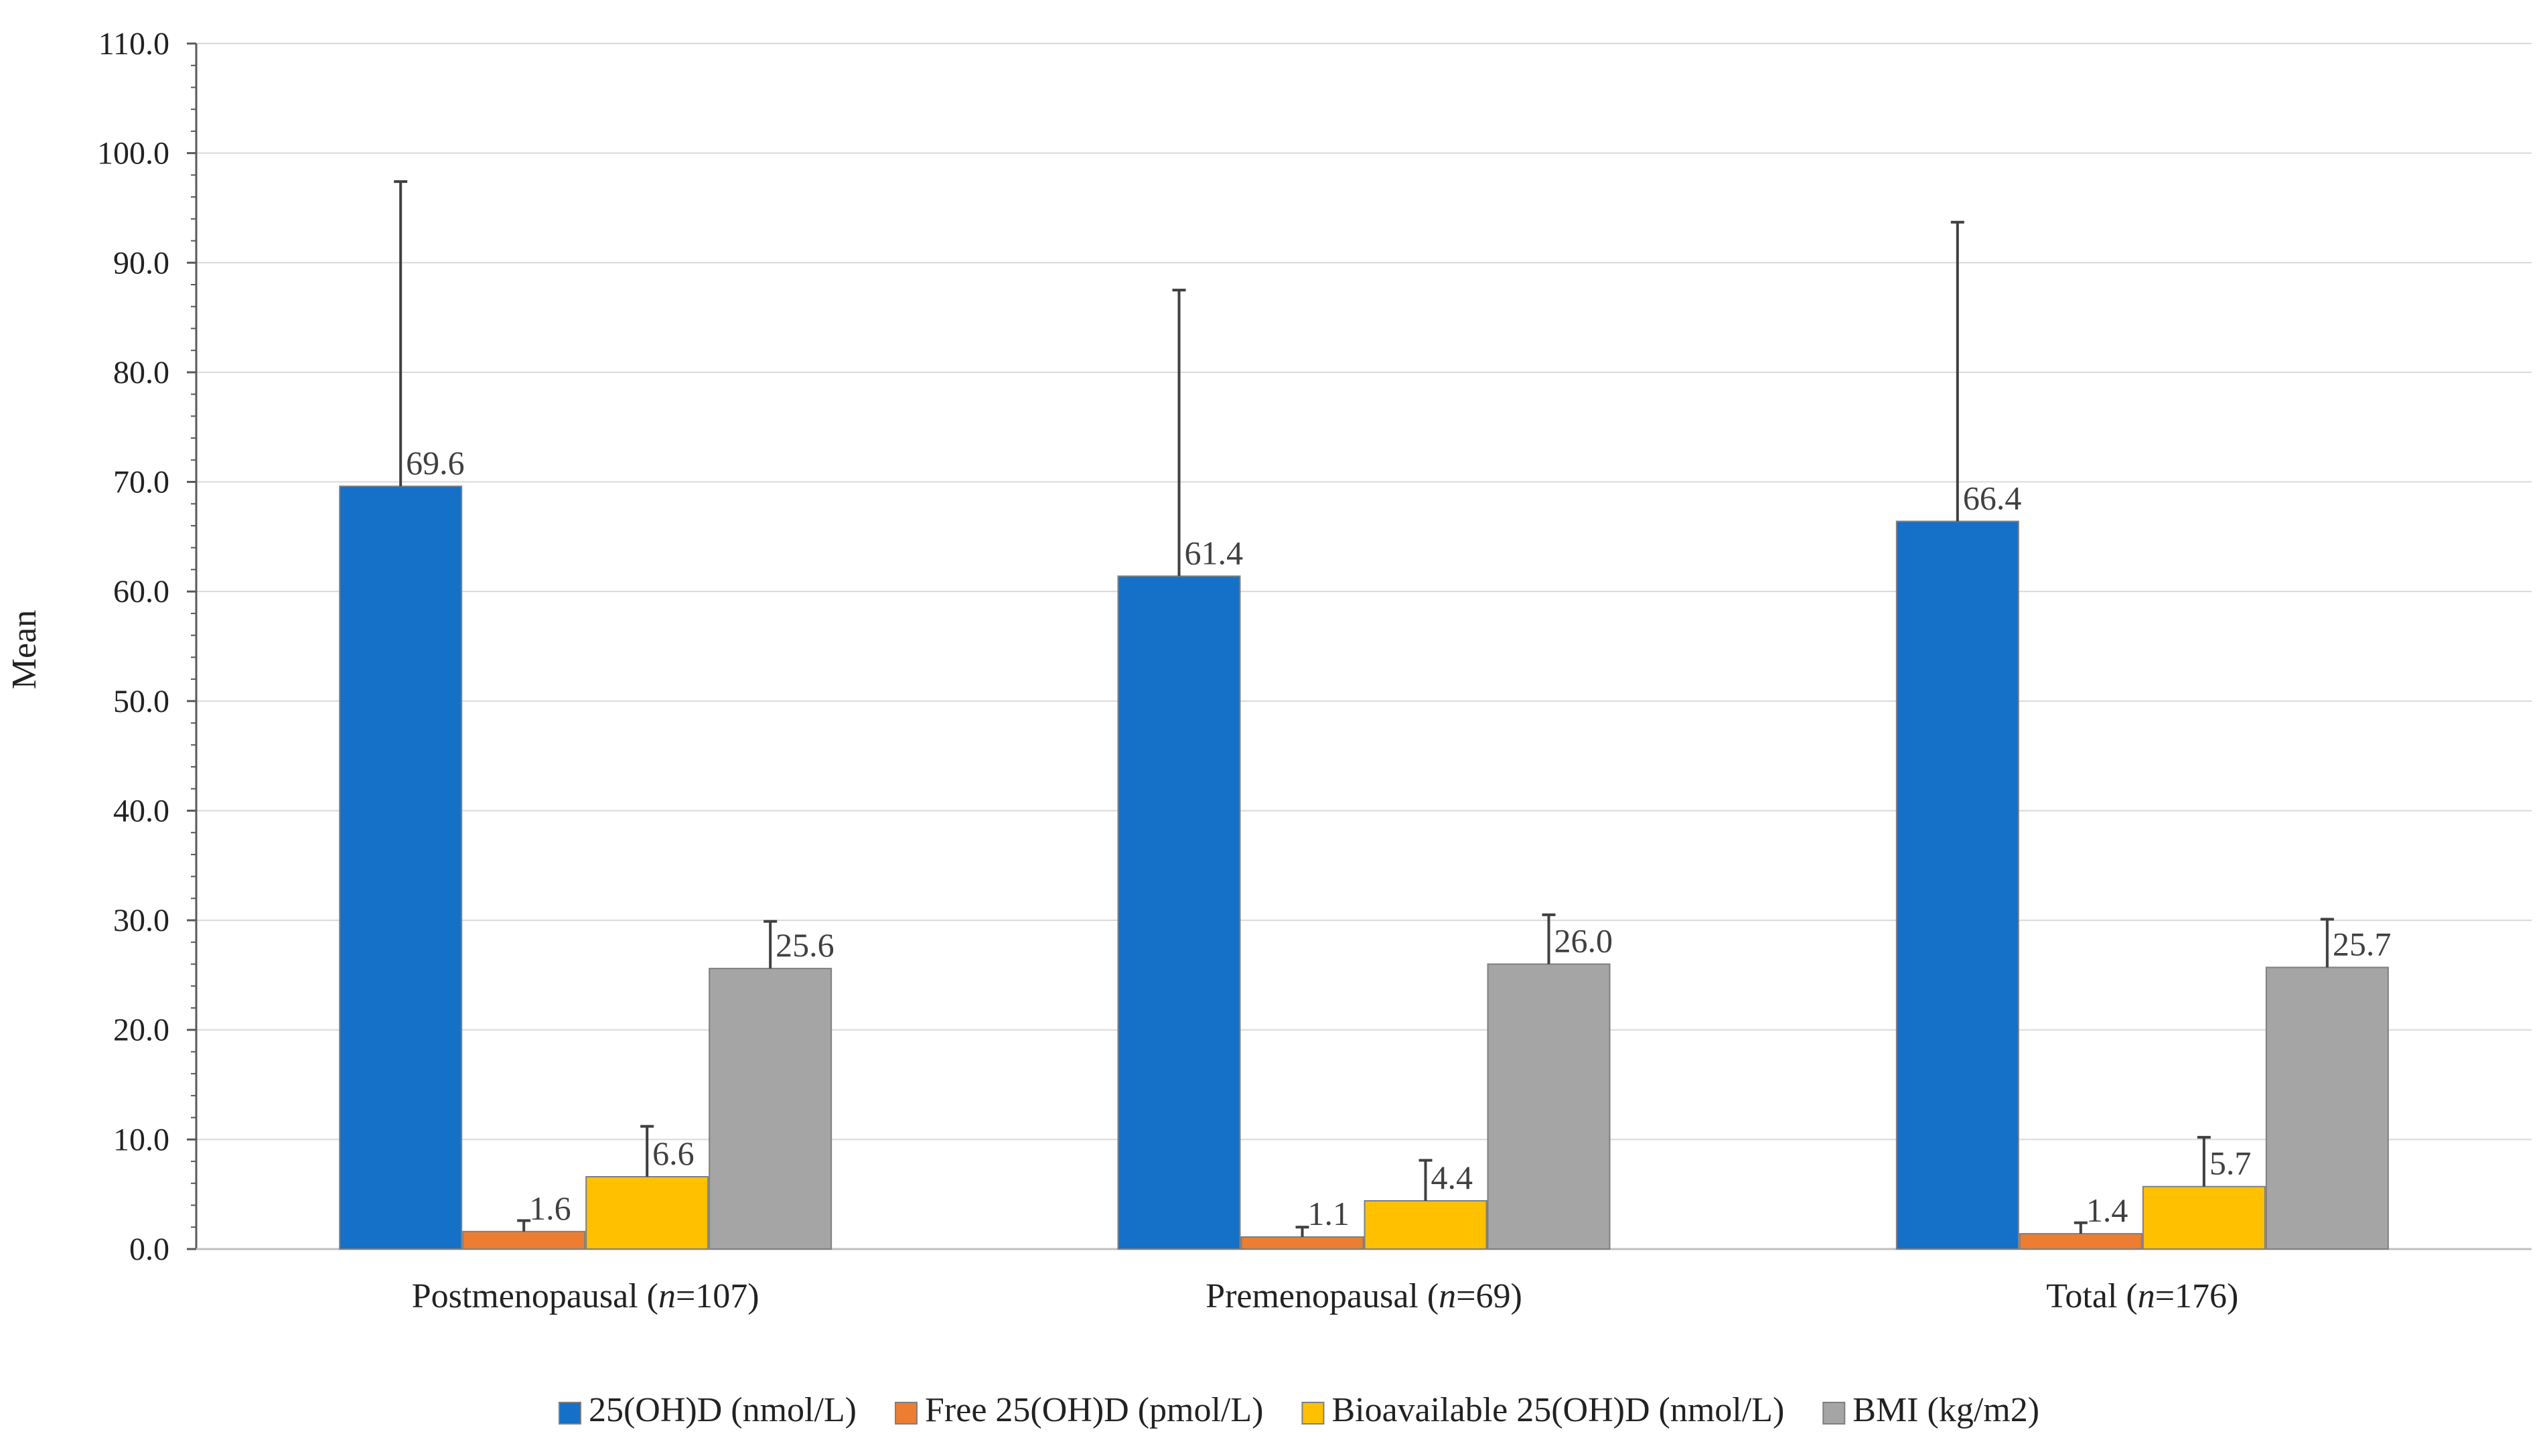 This screenshot has height=1456, width=2545. I want to click on y-tick-label: 20.0, so click(141, 1030).